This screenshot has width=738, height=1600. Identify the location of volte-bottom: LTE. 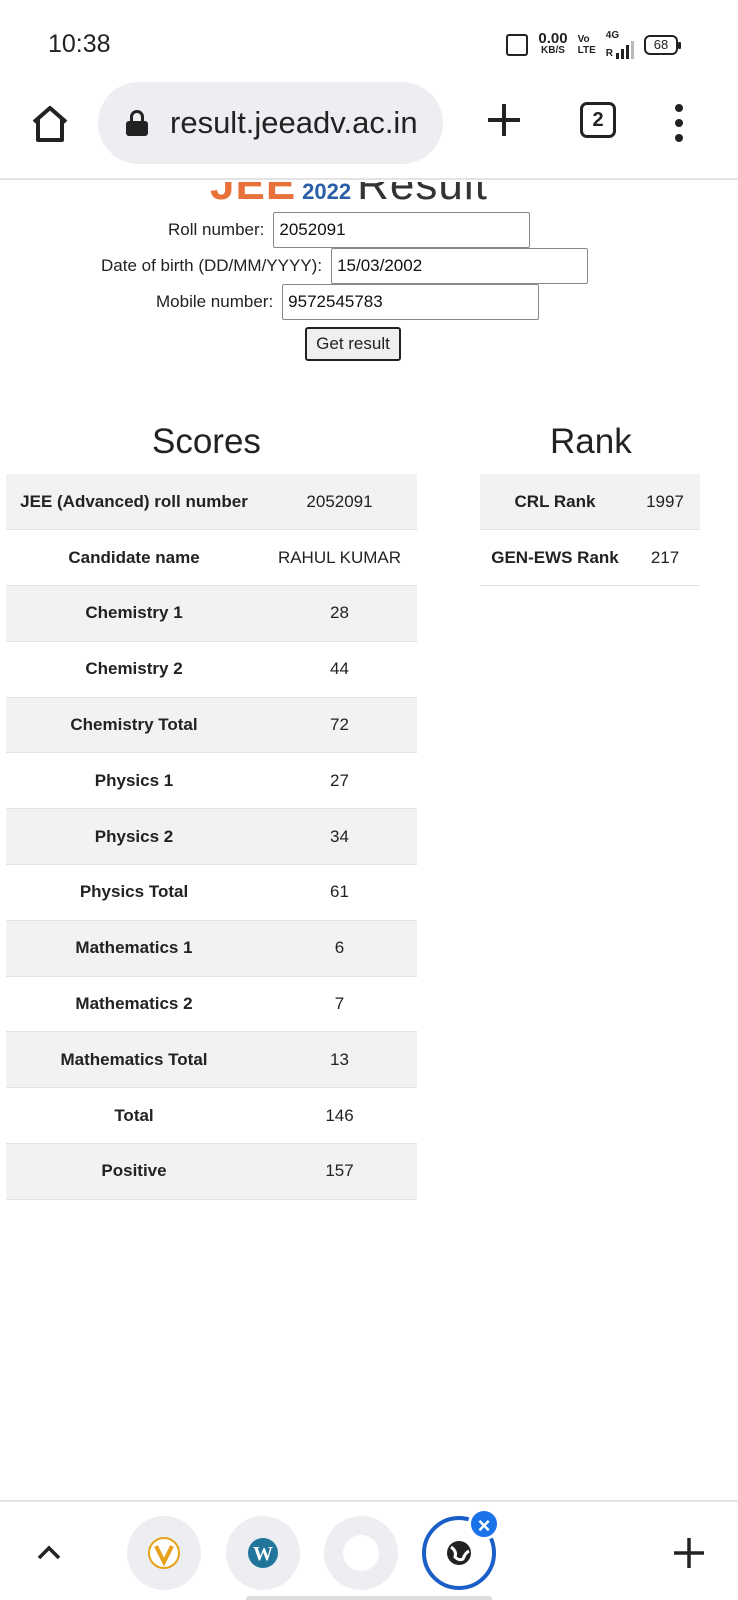
(586, 50).